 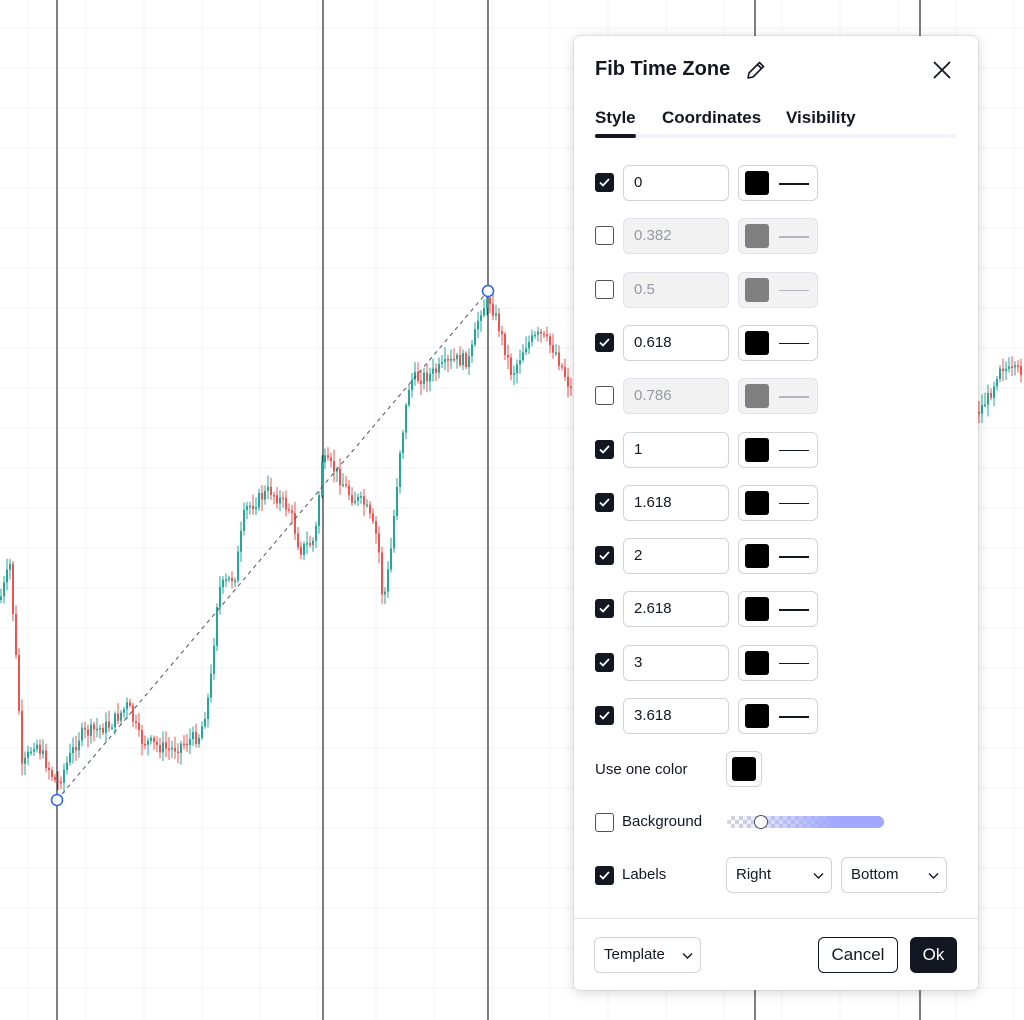 What do you see at coordinates (757, 662) in the screenshot?
I see `level-color-swatch` at bounding box center [757, 662].